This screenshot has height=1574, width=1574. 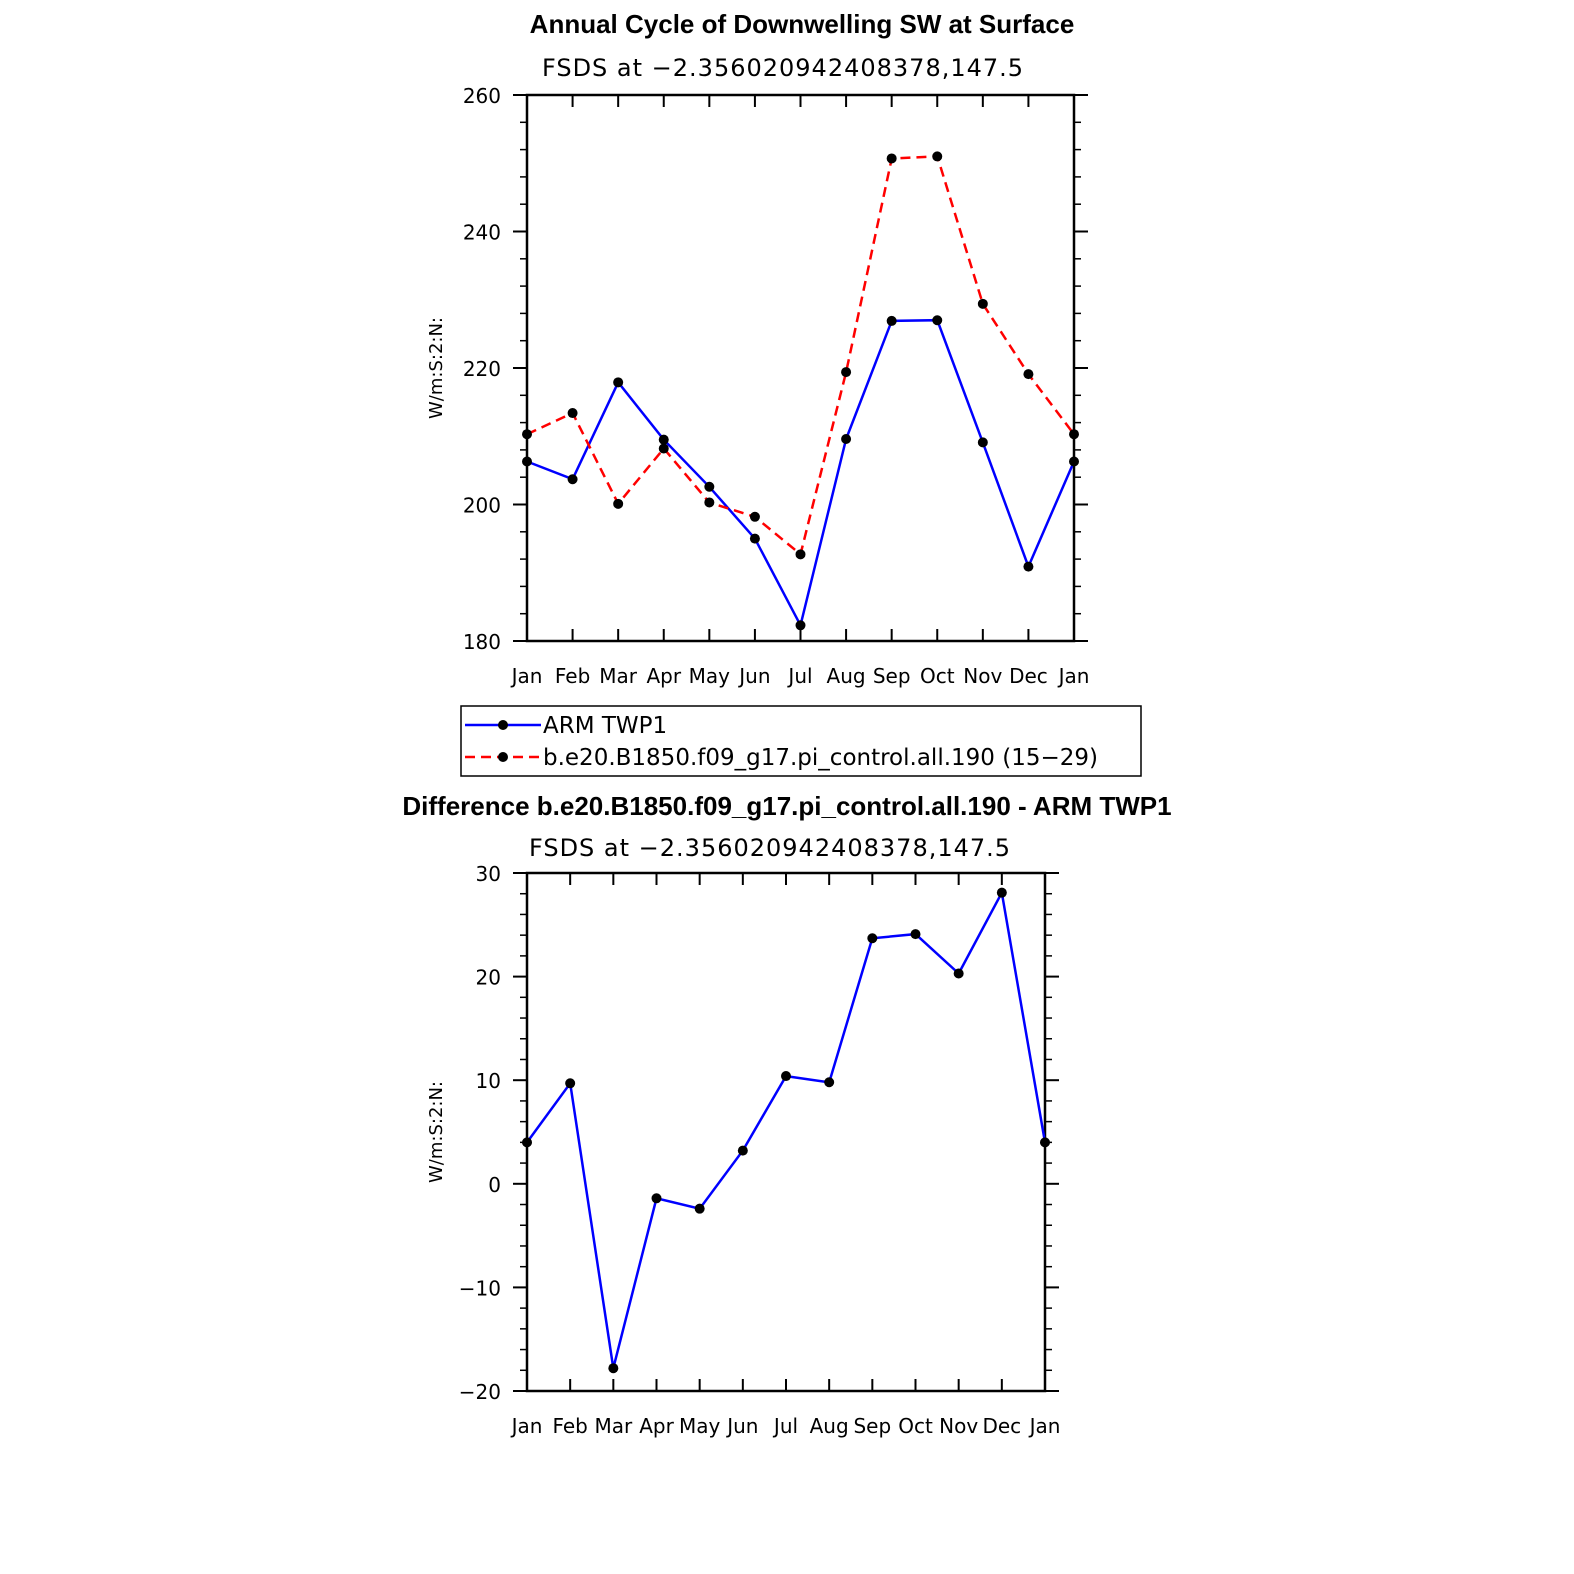 What do you see at coordinates (482, 233) in the screenshot?
I see `y-tick-label: 240` at bounding box center [482, 233].